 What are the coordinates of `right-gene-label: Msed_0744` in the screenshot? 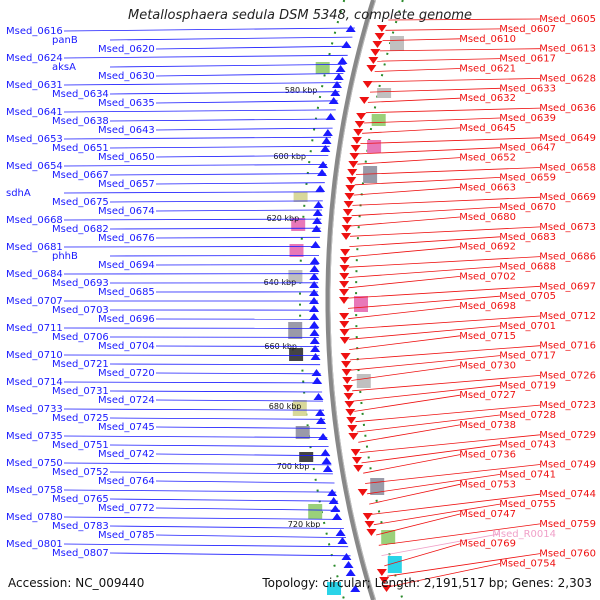 It's located at (567, 494).